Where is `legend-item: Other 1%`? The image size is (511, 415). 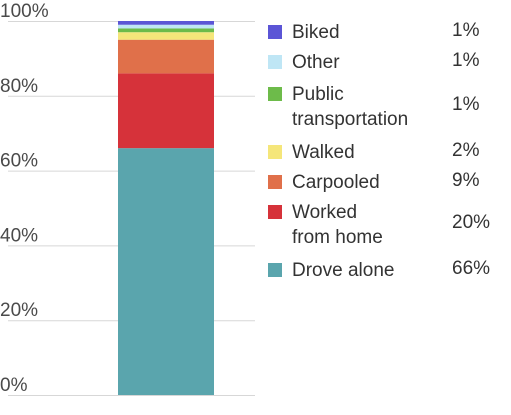
legend-item: Other 1% is located at coordinates (388, 62).